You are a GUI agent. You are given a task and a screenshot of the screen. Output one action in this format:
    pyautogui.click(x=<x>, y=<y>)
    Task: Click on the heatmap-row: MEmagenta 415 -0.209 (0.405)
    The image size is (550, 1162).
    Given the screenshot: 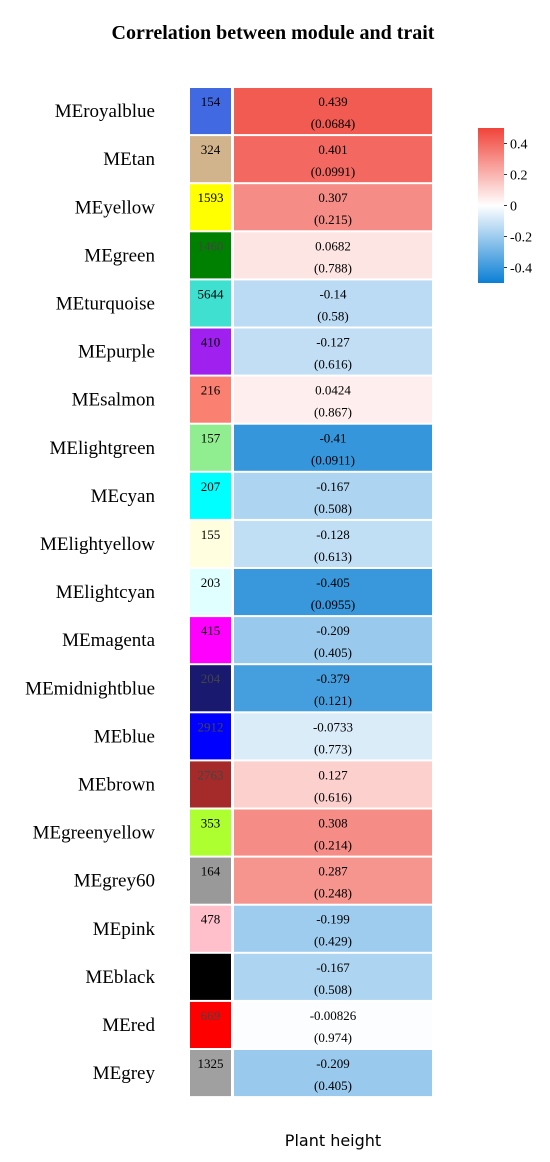 What is the action you would take?
    pyautogui.click(x=247, y=640)
    